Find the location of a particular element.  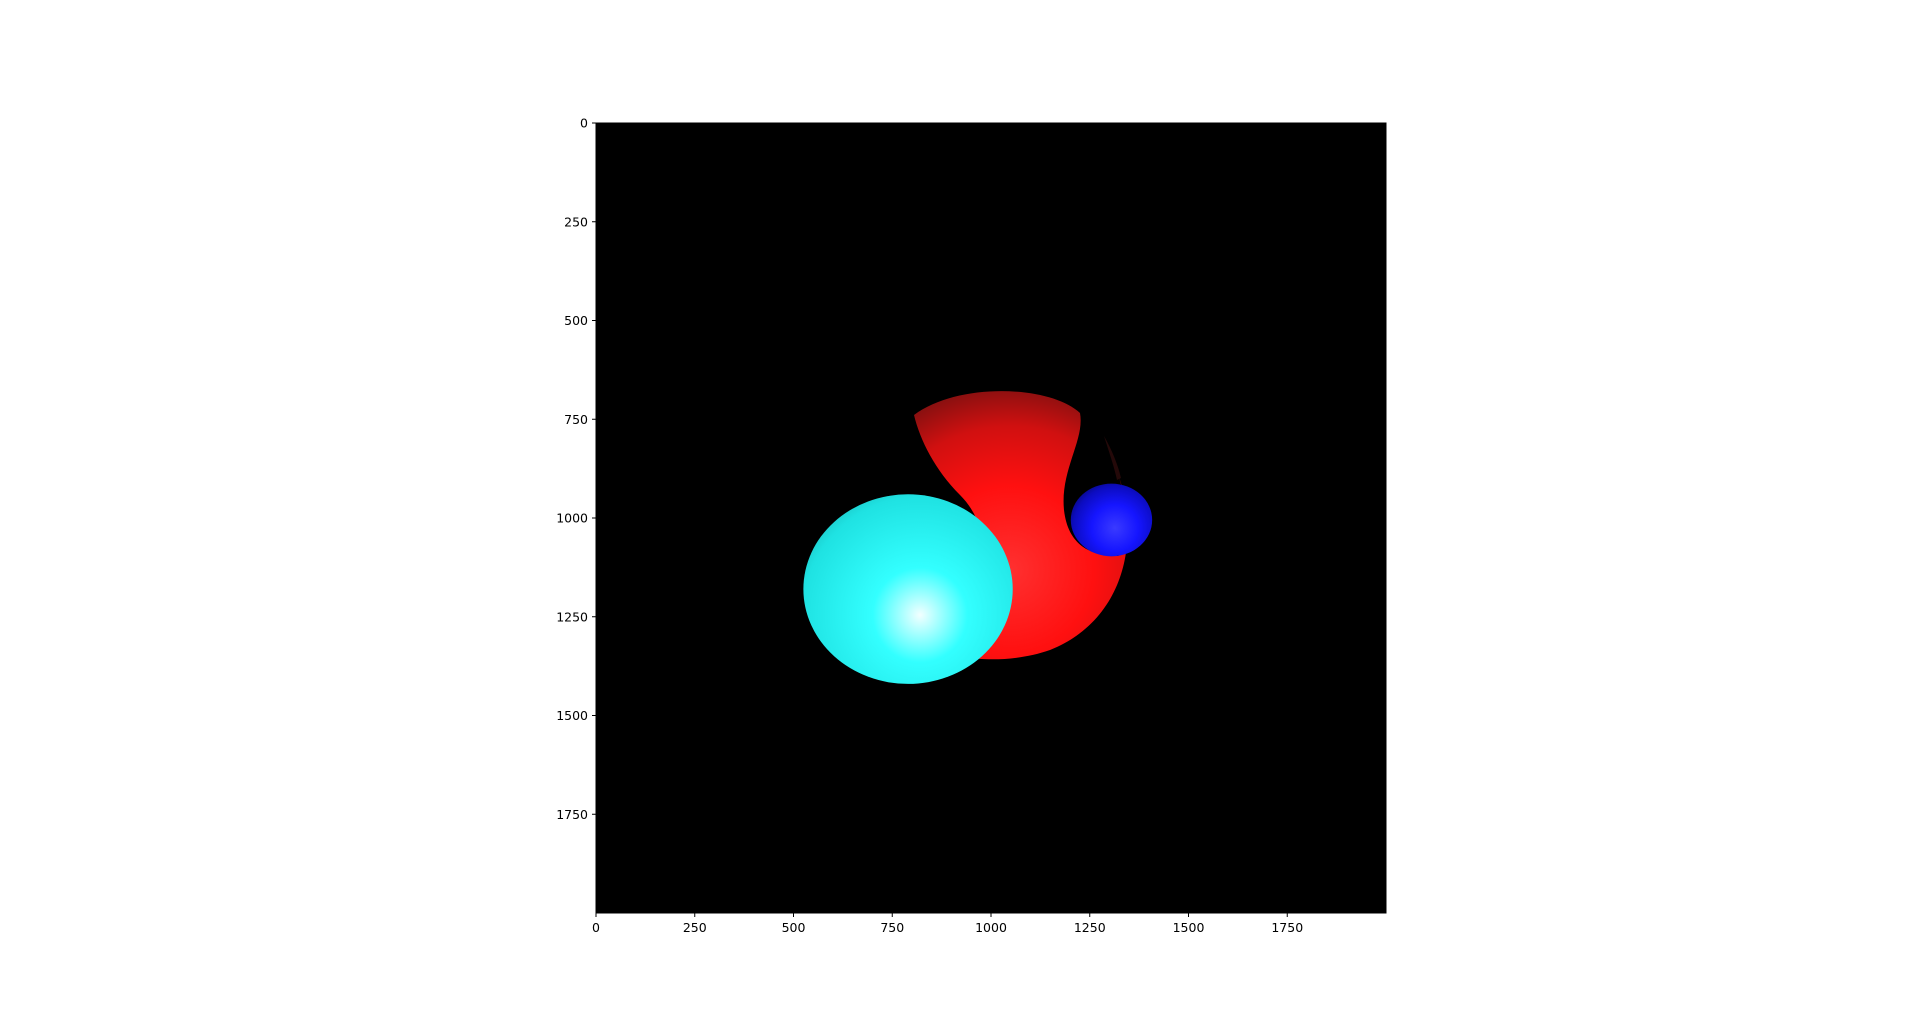

x-tick-label: 1500 is located at coordinates (1189, 927).